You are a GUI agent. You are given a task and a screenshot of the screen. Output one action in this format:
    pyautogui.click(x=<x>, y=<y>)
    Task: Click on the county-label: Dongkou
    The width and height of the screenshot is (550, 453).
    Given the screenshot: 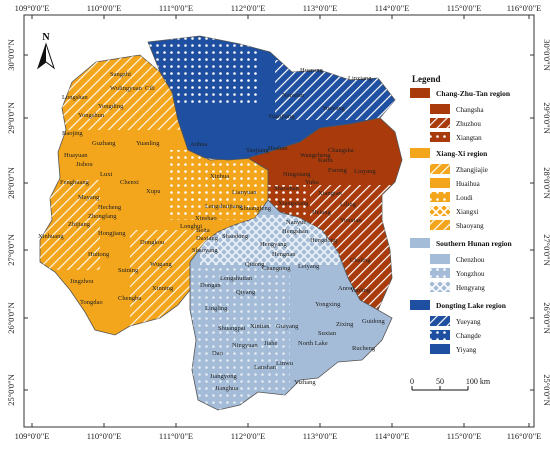 What is the action you would take?
    pyautogui.click(x=152, y=242)
    